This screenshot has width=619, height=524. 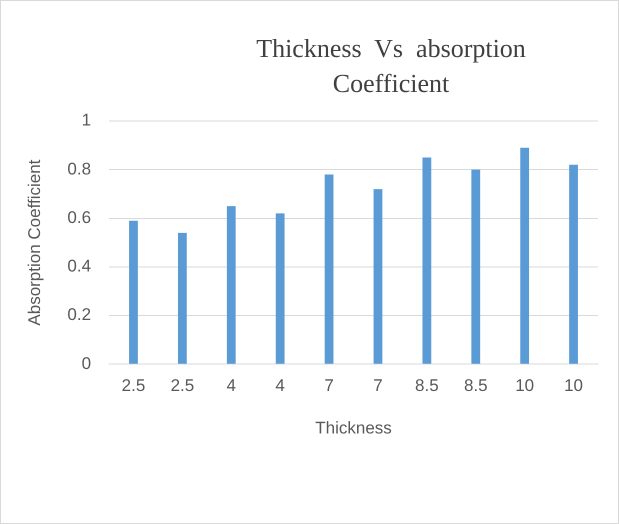 What do you see at coordinates (79, 266) in the screenshot?
I see `y-tick-label: 0.4` at bounding box center [79, 266].